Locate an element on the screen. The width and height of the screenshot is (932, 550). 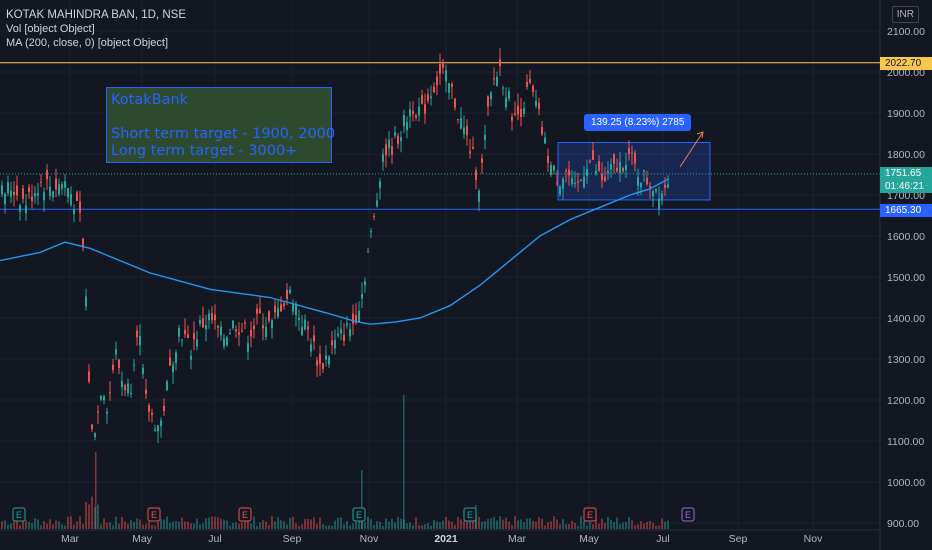
currency-label: INR is located at coordinates (905, 14).